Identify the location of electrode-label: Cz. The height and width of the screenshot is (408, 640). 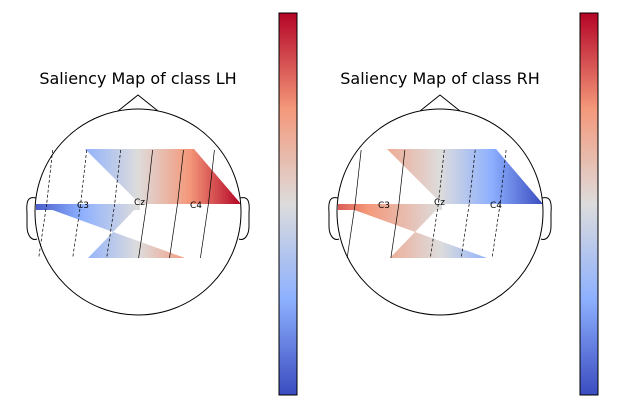
(139, 203).